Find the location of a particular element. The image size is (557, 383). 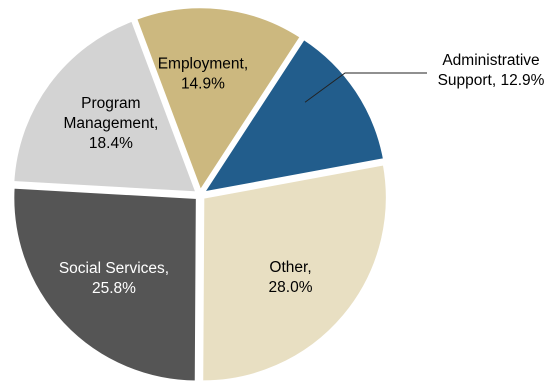

slice-label-line: Support, 12.9% is located at coordinates (491, 80).